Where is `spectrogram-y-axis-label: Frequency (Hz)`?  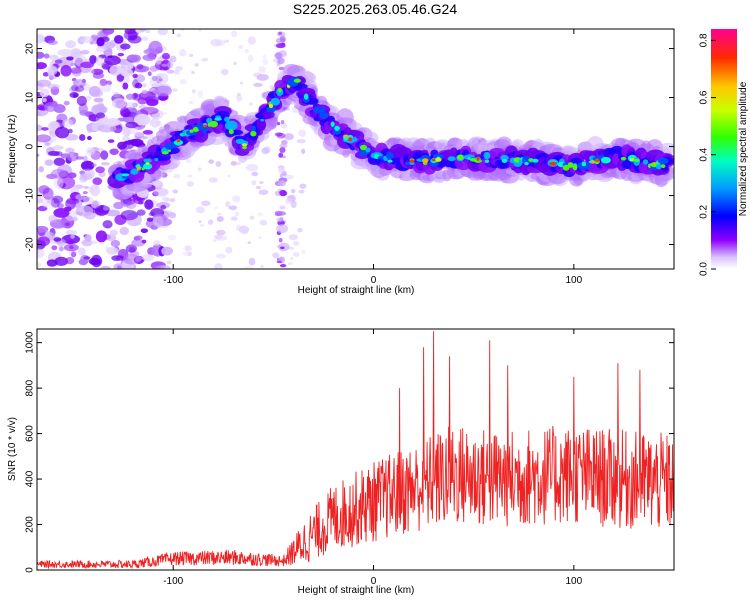 spectrogram-y-axis-label: Frequency (Hz) is located at coordinates (12, 149).